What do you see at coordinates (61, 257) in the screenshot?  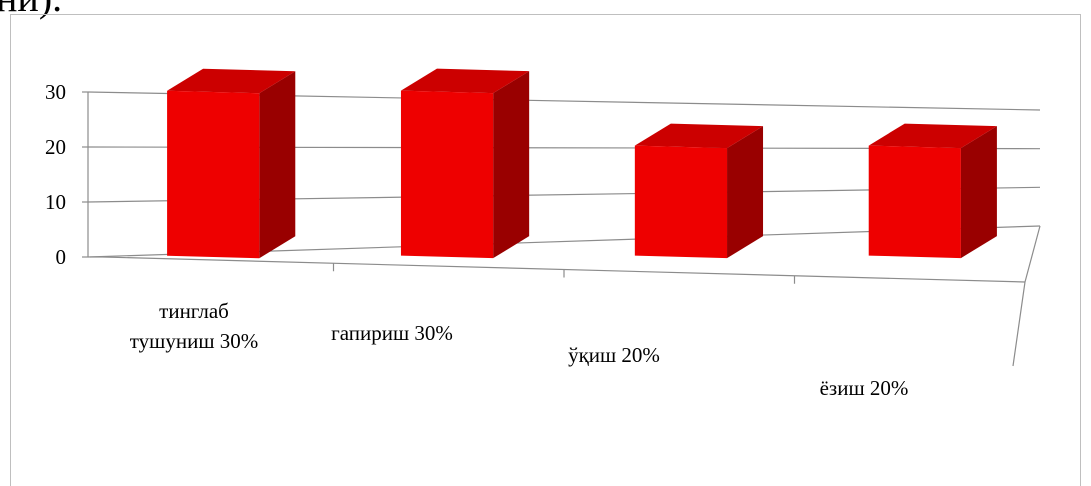 I see `y-tick-label: 0` at bounding box center [61, 257].